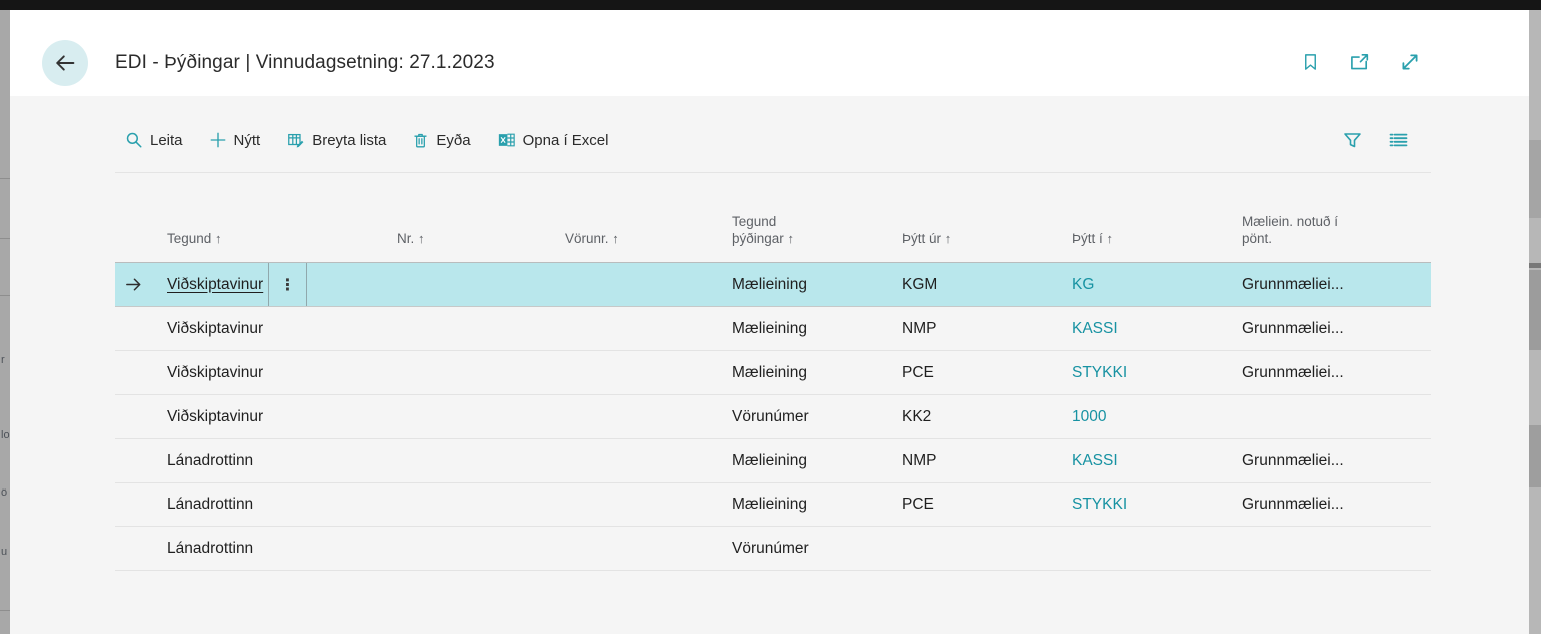 The height and width of the screenshot is (634, 1541). Describe the element at coordinates (1089, 416) in the screenshot. I see `cell-thytt-i: 1000` at that location.